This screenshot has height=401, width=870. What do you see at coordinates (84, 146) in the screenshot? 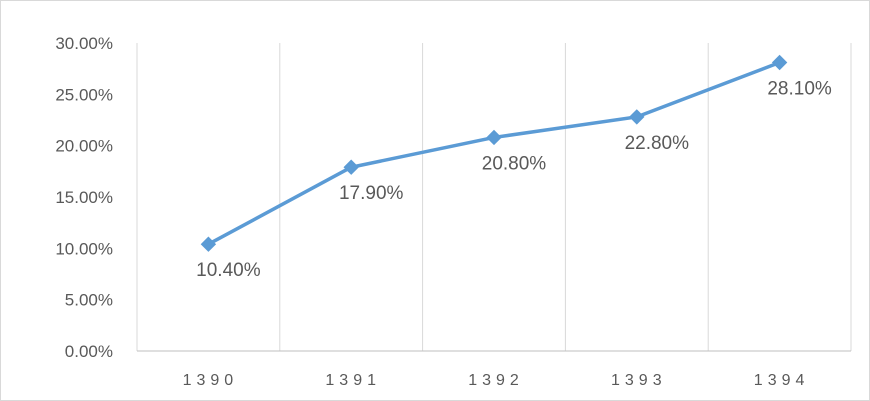
I see `y-tick-label: 20.00%` at bounding box center [84, 146].